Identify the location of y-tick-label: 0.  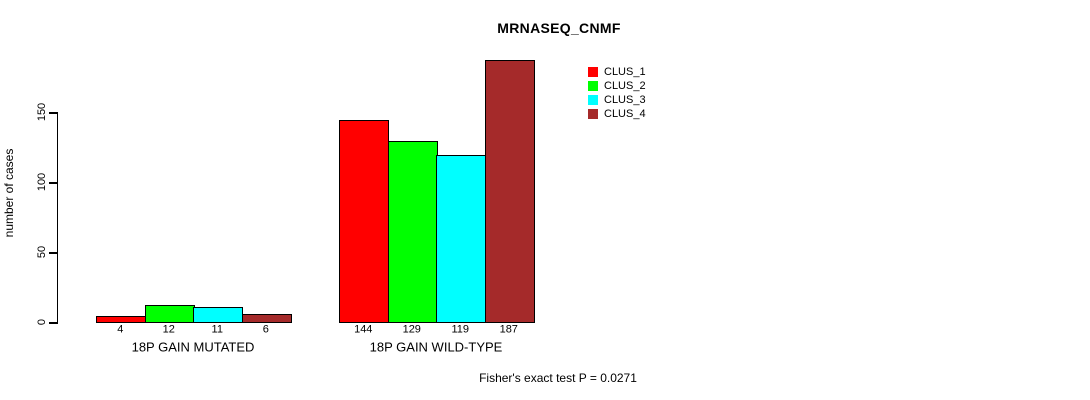
(42, 322).